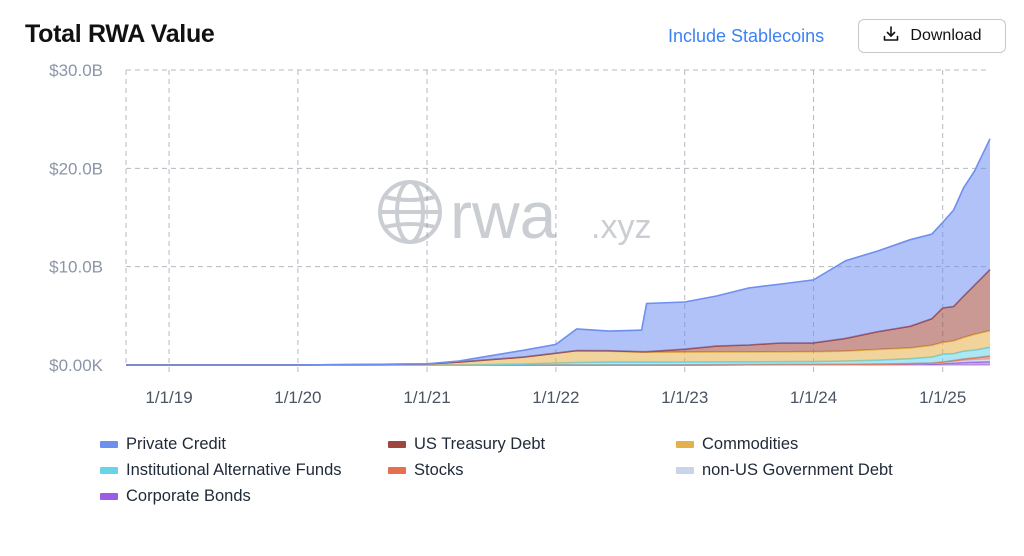  I want to click on y-tick-label: $30.0B, so click(76, 70).